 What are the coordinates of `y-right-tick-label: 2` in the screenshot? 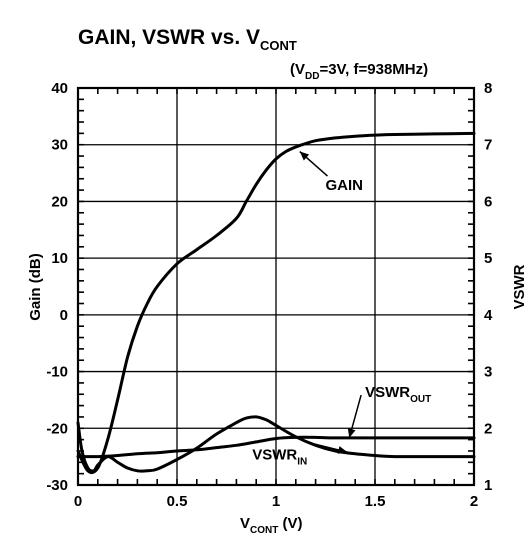 It's located at (488, 428).